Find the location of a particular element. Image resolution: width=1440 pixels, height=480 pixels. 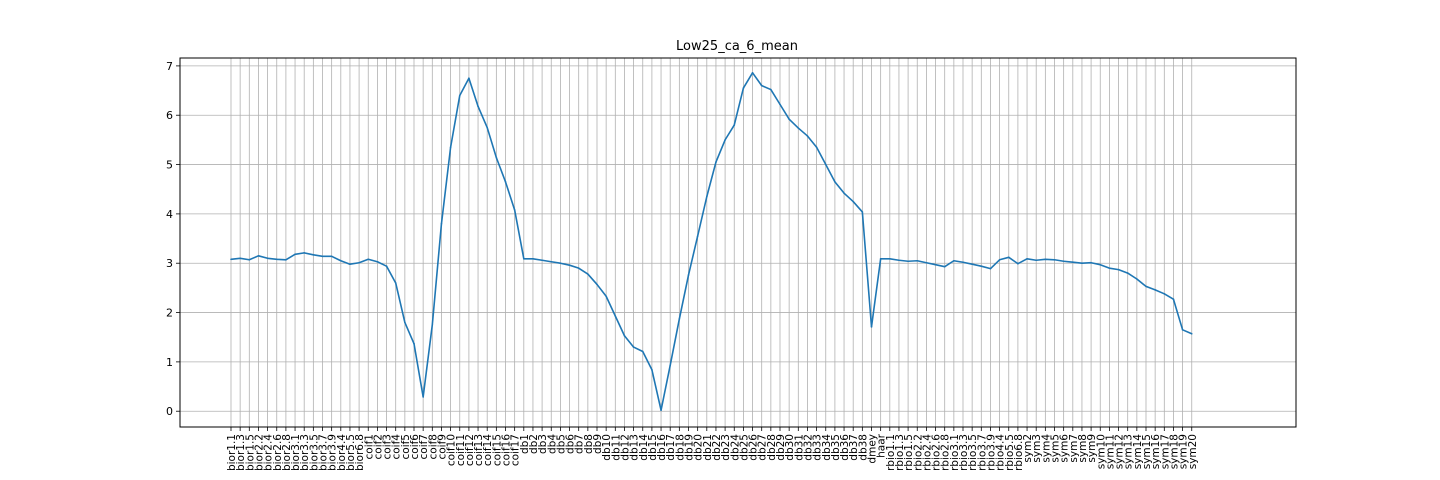

x-tick-label: rbio1.3 is located at coordinates (900, 452).